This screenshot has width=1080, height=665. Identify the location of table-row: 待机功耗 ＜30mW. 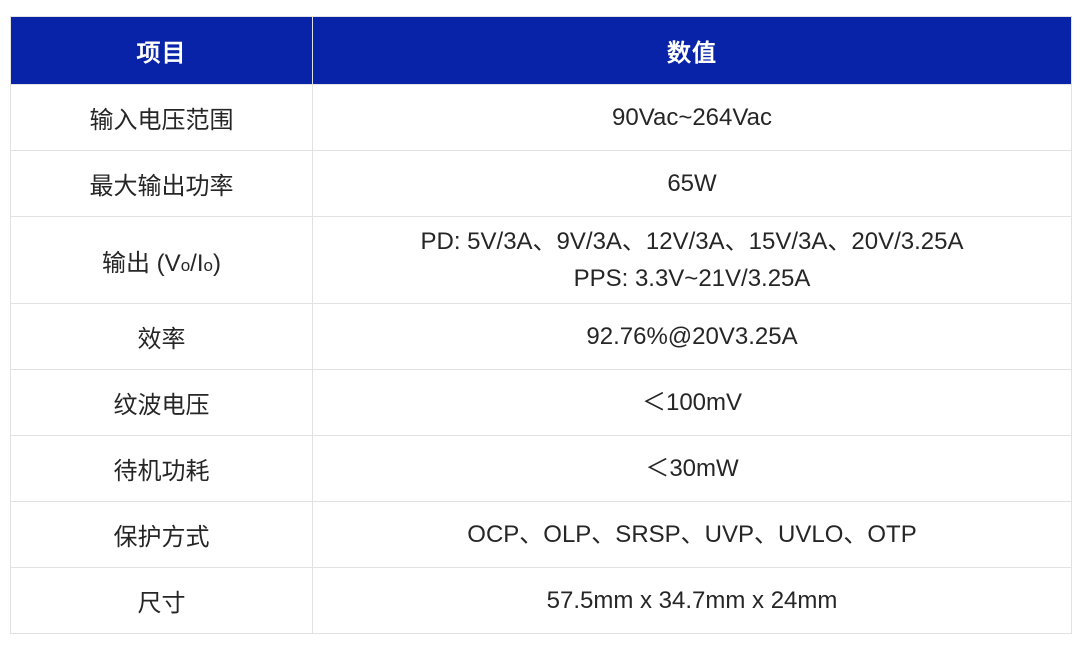
(541, 468).